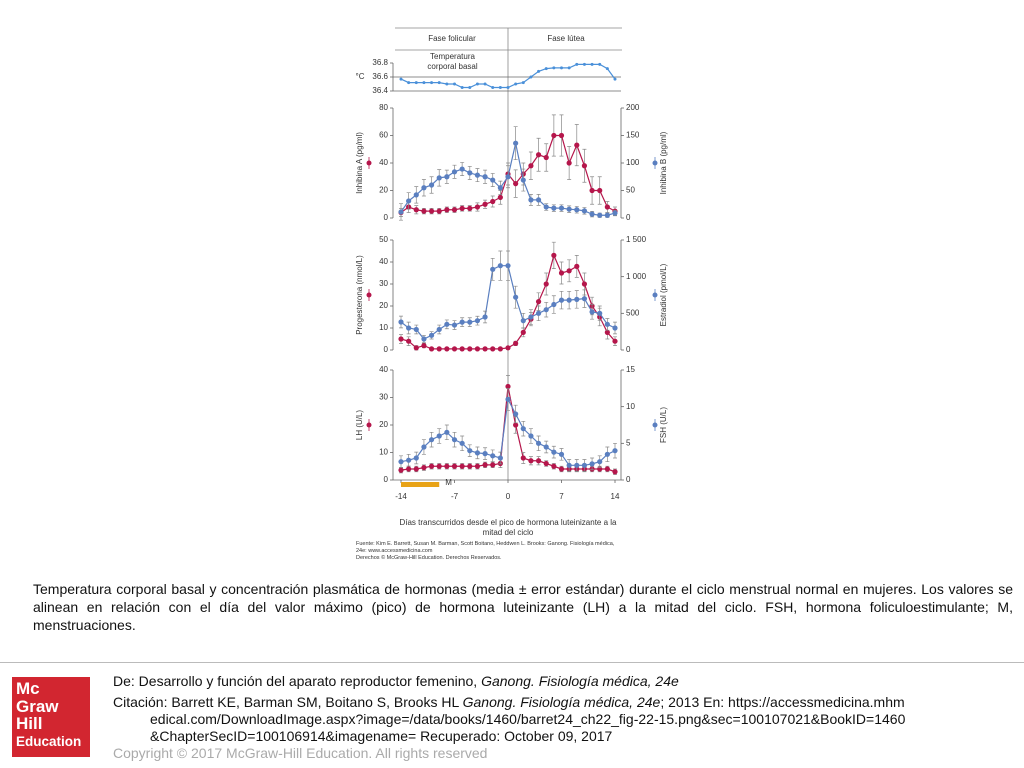 Image resolution: width=1024 pixels, height=768 pixels. I want to click on y-tick-label: 20, so click(383, 190).